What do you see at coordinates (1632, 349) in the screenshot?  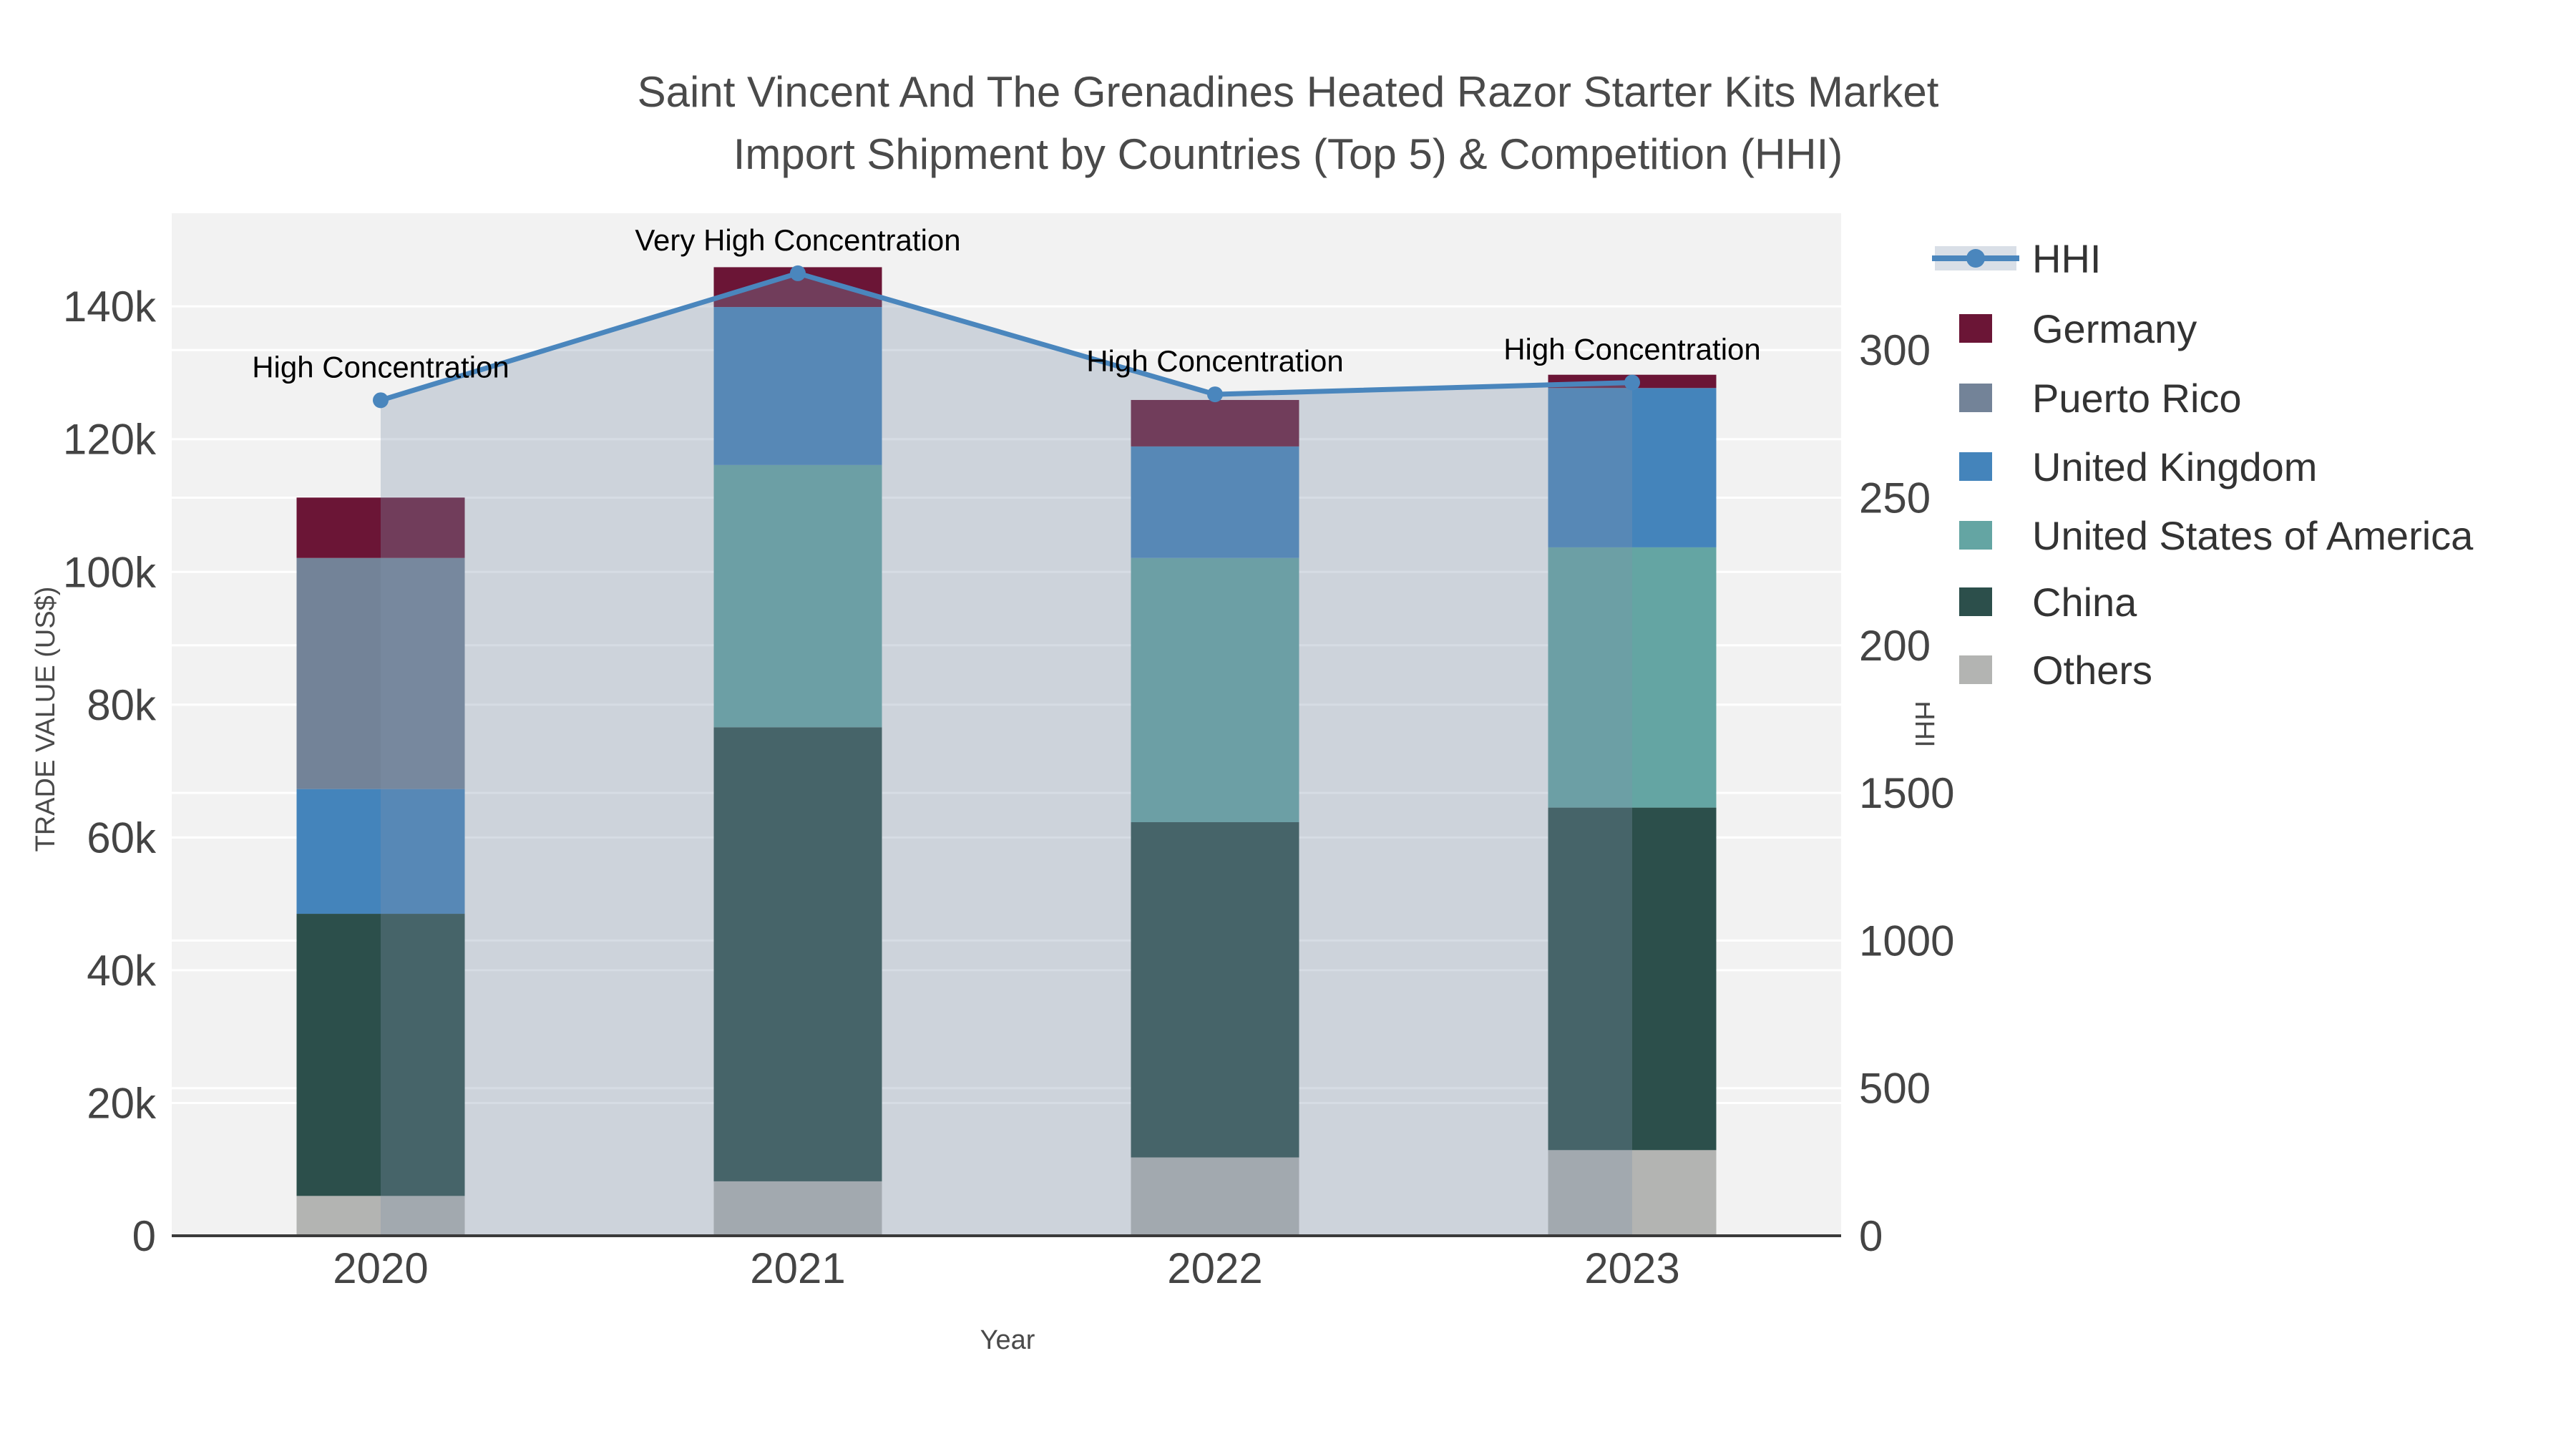 I see `annotation-2023: High Concentration` at bounding box center [1632, 349].